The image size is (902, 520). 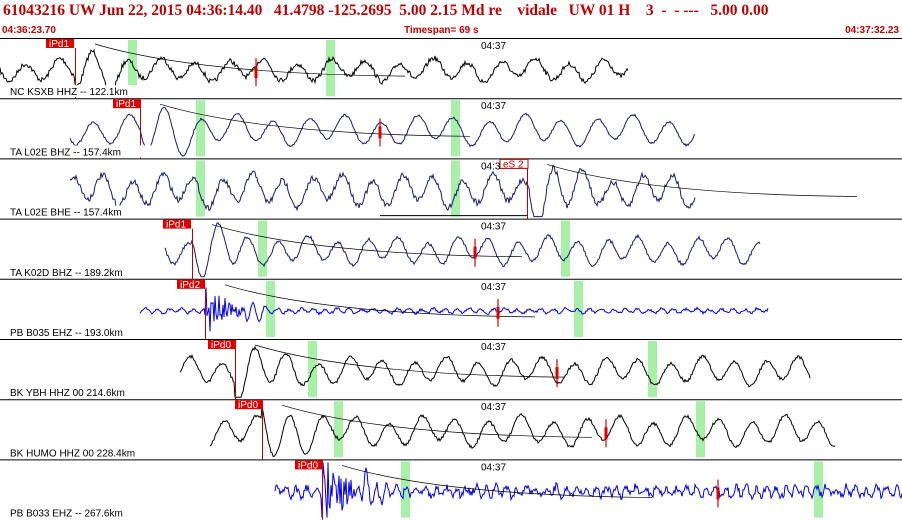 I want to click on start-time: 04:36:23.70, so click(x=29, y=30).